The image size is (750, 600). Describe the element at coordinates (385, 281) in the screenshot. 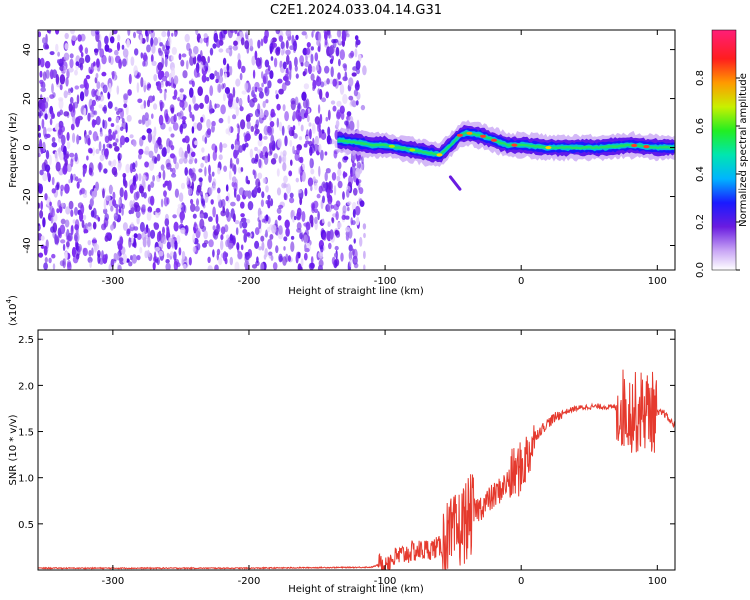

I see `spectrogram-xtick-label: -100` at that location.